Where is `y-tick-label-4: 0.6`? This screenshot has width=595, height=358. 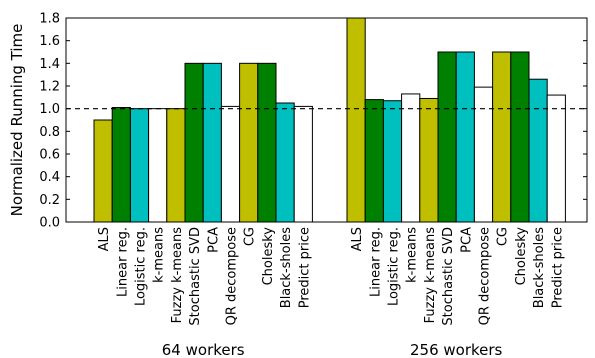
y-tick-label-4: 0.6 is located at coordinates (49, 155).